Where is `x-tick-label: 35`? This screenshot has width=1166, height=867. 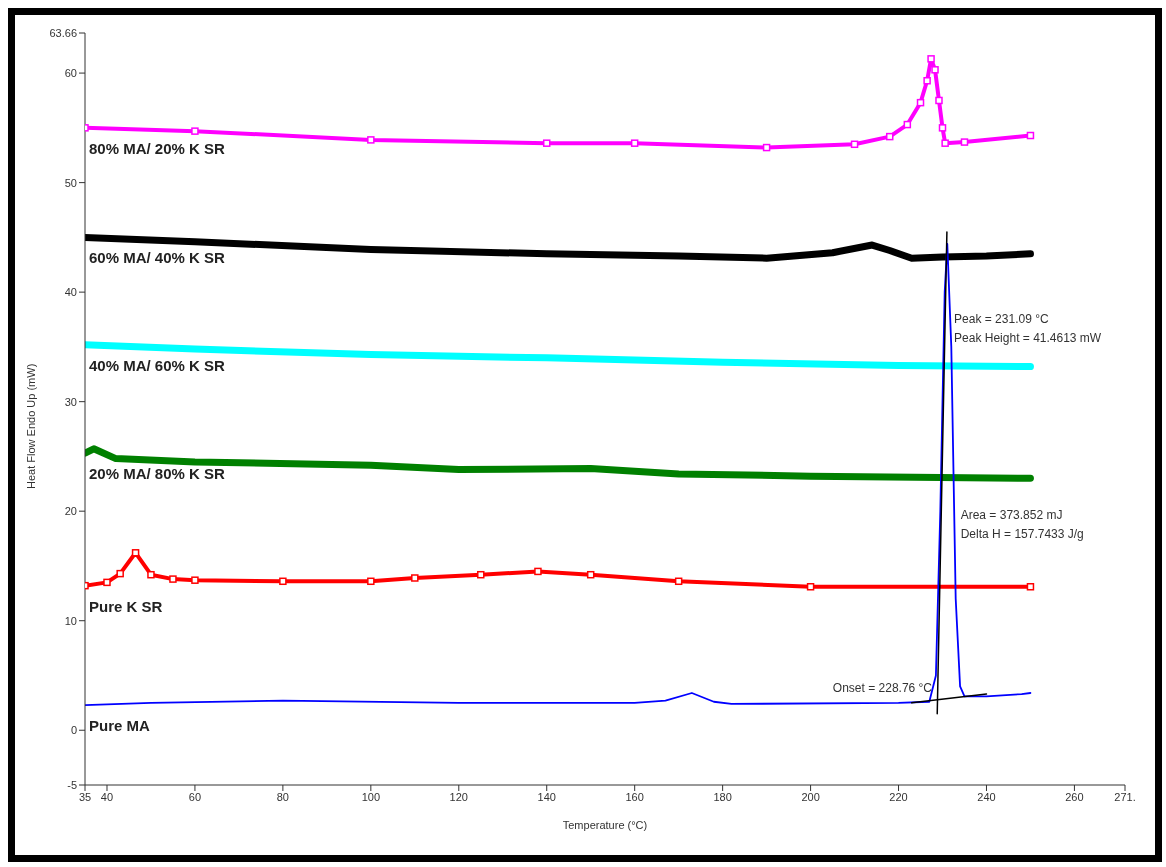 x-tick-label: 35 is located at coordinates (85, 796).